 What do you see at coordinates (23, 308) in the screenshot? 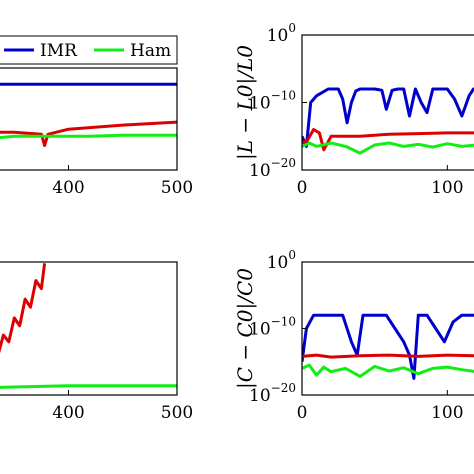
I see `series-line-red-bottom-left` at bounding box center [23, 308].